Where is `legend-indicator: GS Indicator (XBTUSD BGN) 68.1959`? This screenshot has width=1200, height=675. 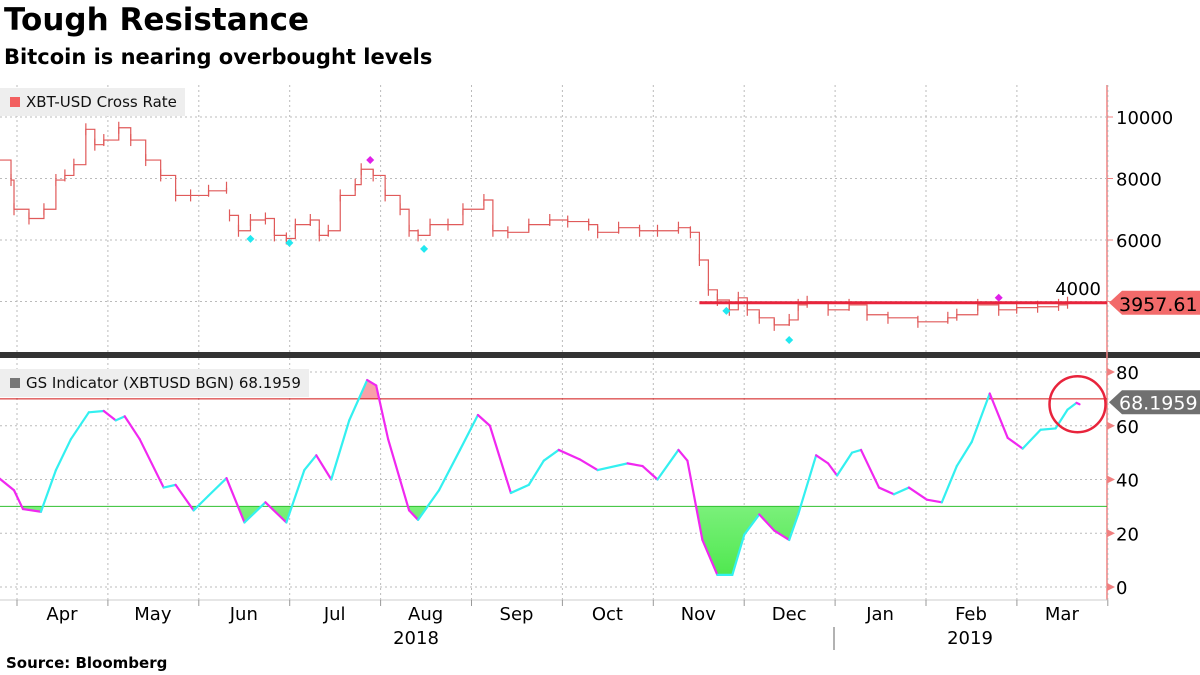
legend-indicator: GS Indicator (XBTUSD BGN) 68.1959 is located at coordinates (154, 383).